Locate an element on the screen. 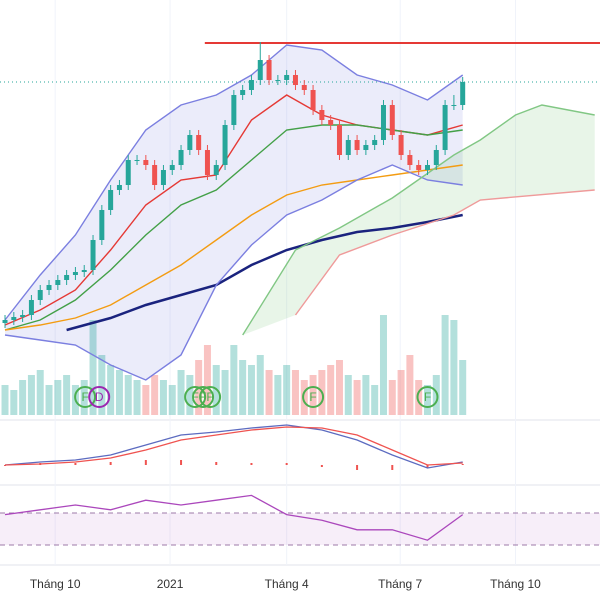  macd-line is located at coordinates (233, 446).